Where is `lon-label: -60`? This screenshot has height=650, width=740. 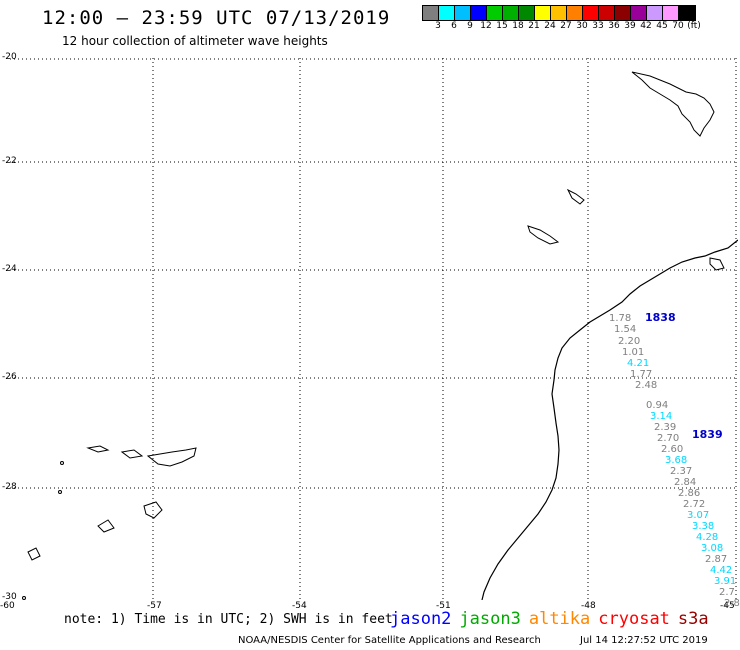 lon-label: -60 is located at coordinates (7, 606).